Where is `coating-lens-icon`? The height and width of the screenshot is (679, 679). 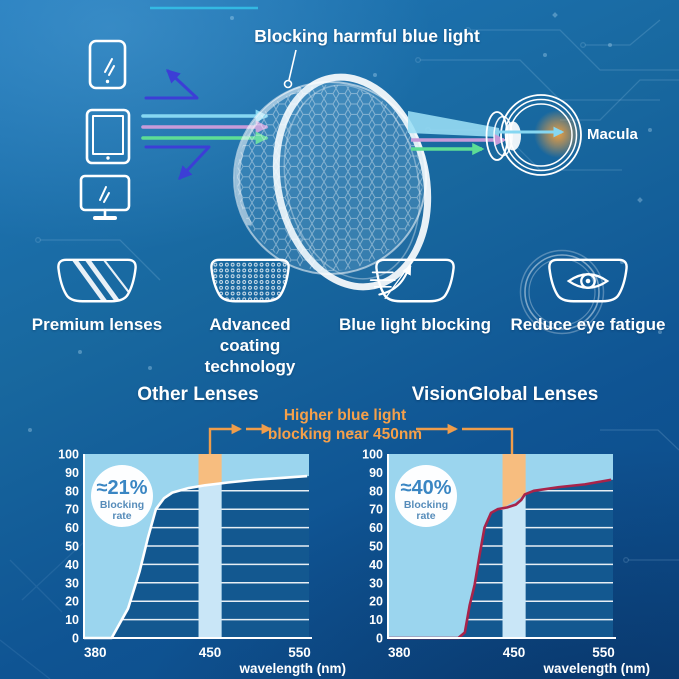 coating-lens-icon is located at coordinates (250, 280).